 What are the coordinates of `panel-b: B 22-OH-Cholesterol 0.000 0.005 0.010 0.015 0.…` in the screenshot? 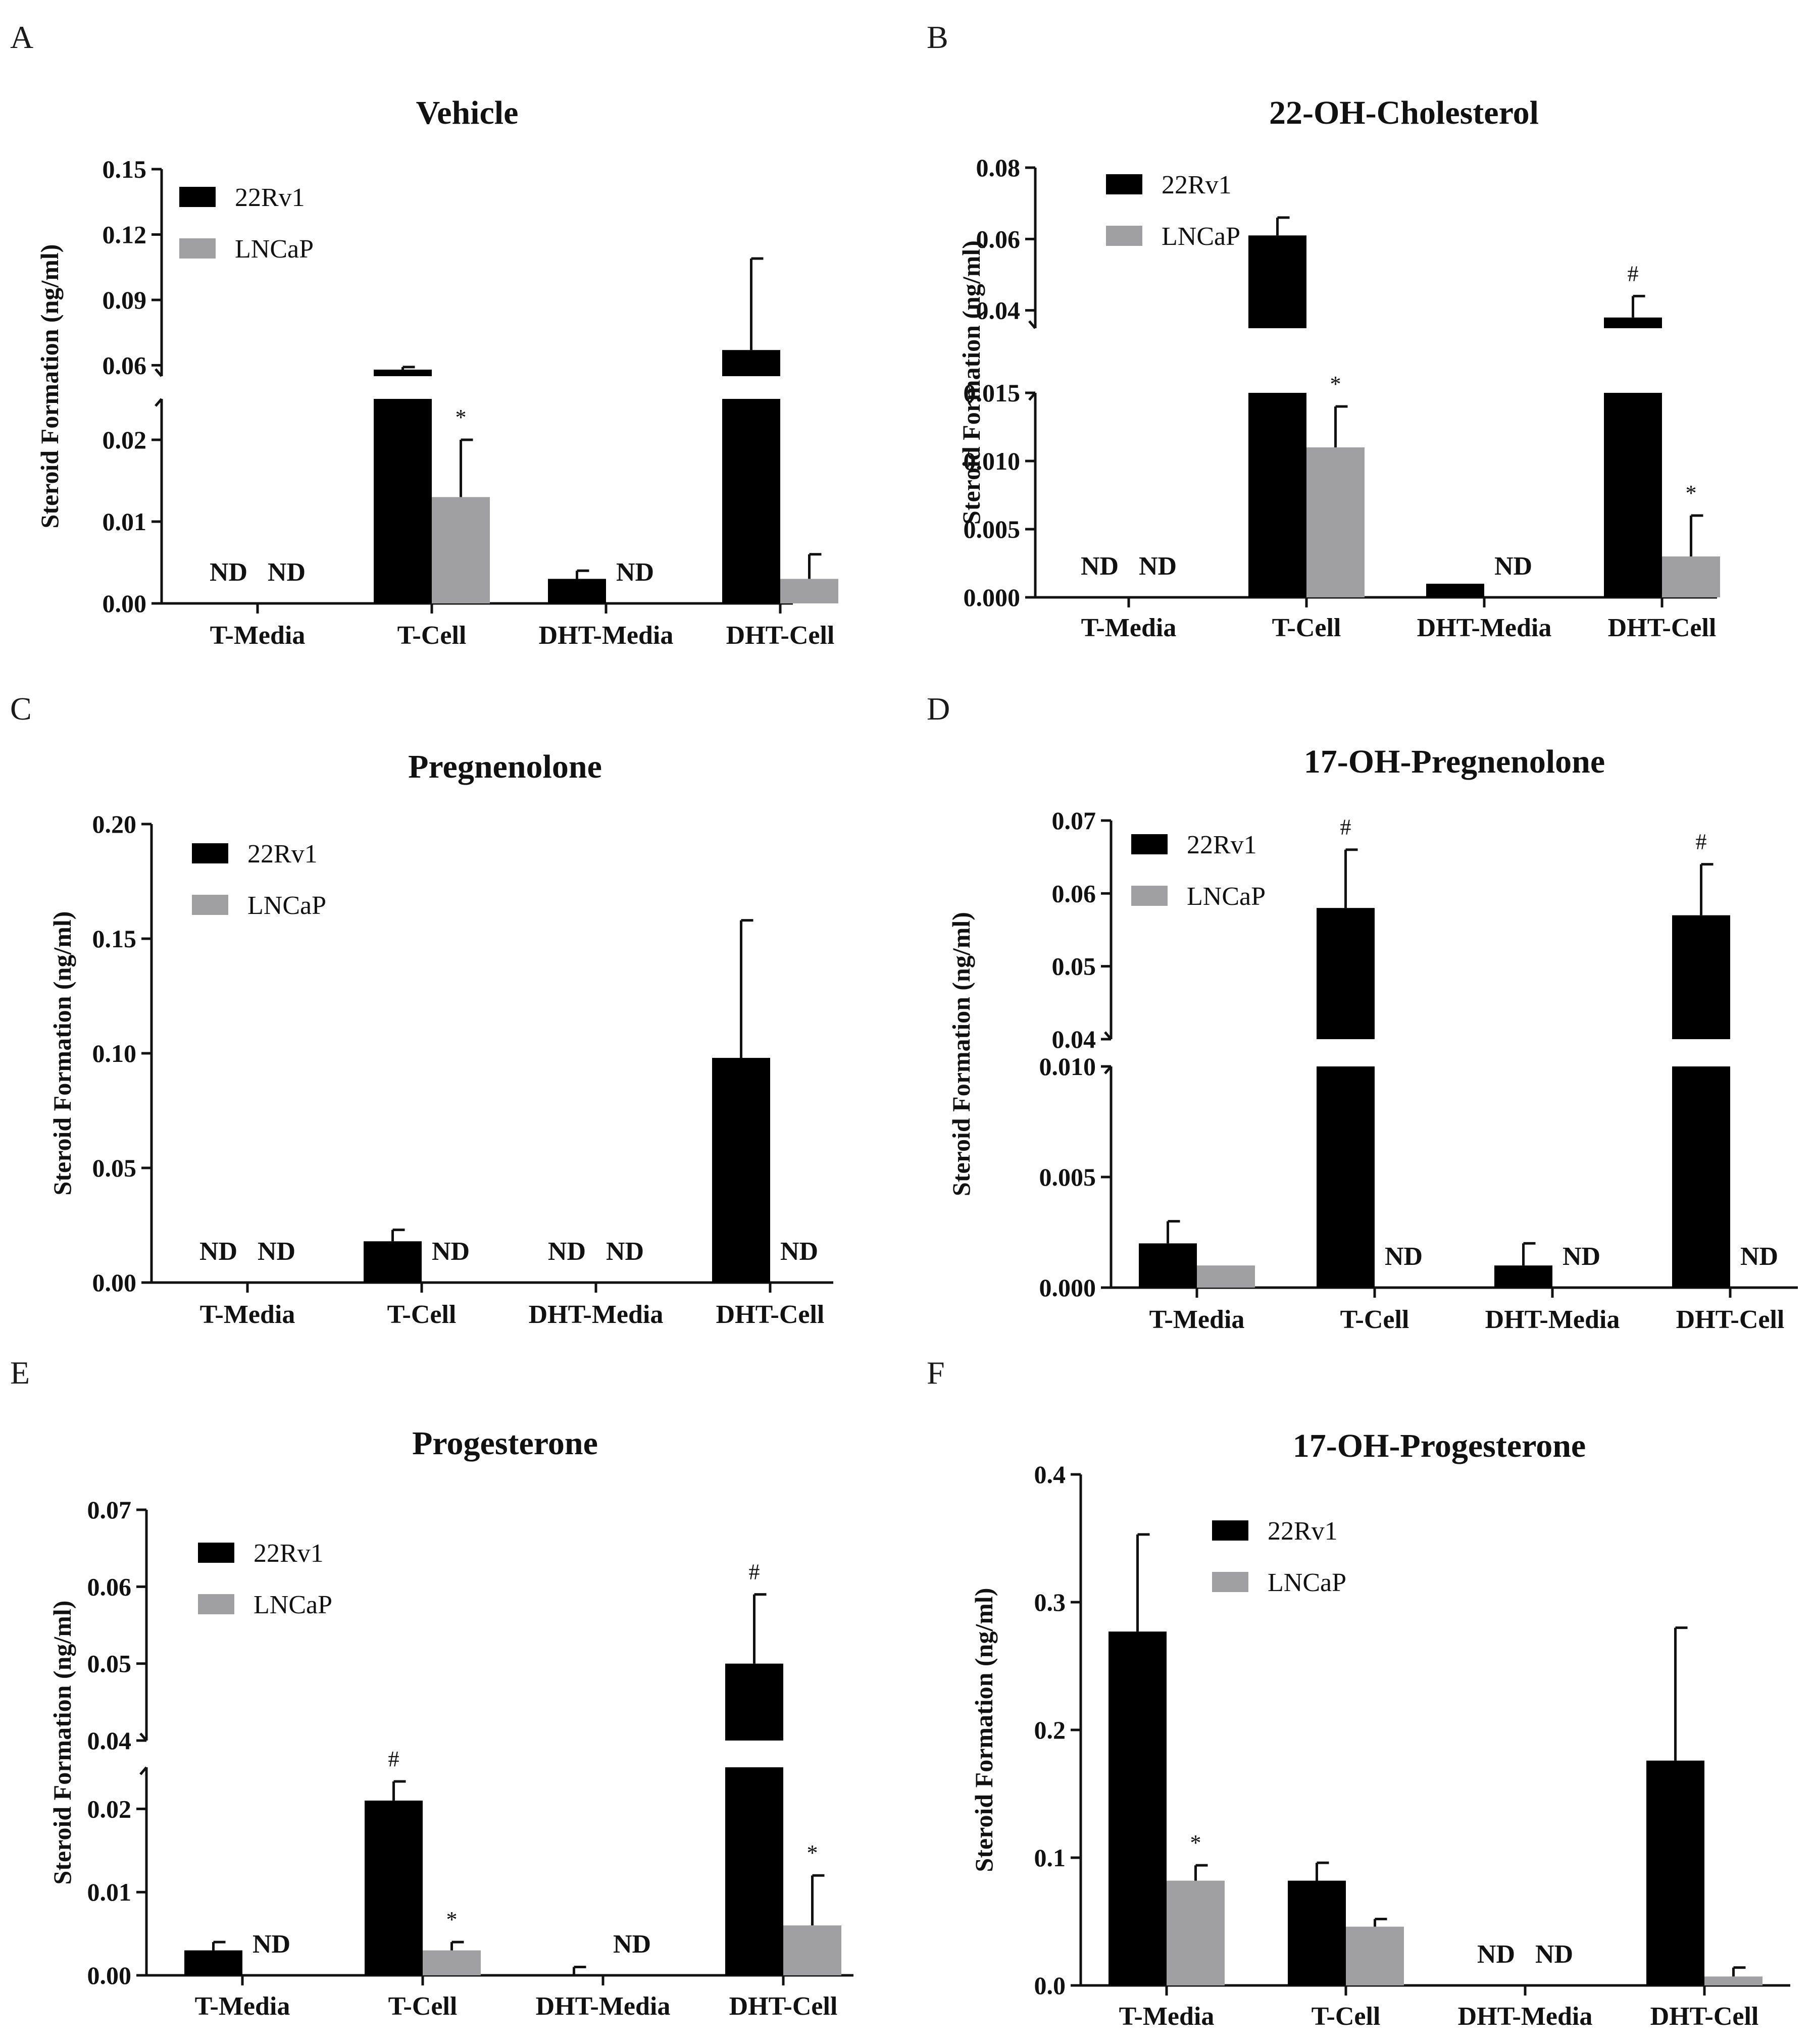 It's located at (1323, 330).